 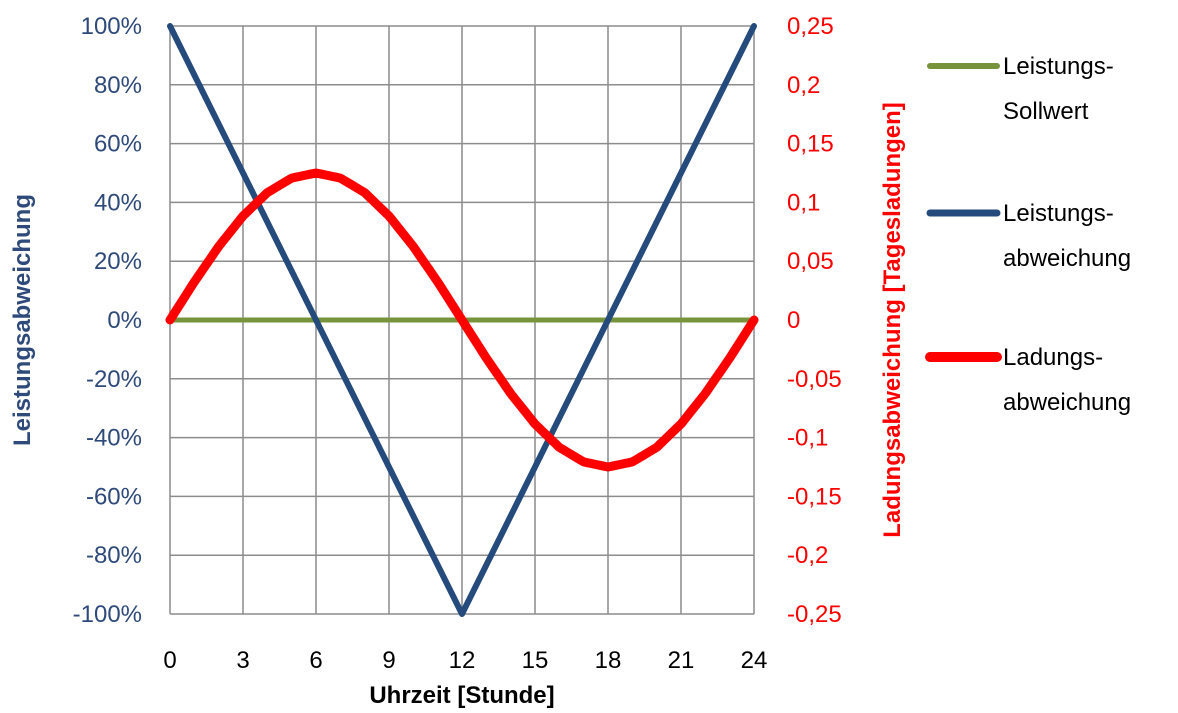 I want to click on y-left-tick-label: 0%, so click(x=124, y=320).